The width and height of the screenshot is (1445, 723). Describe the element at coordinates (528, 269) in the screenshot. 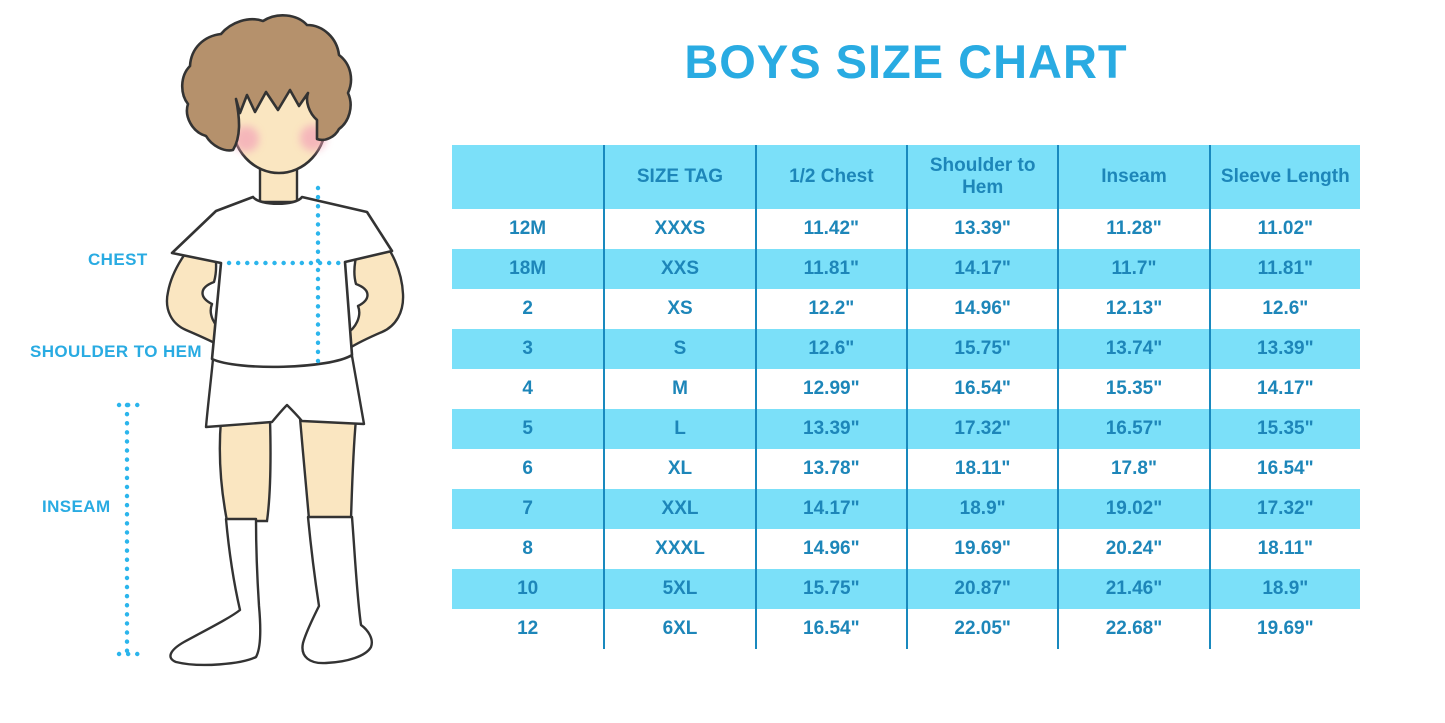

I see `table-cell: 18M` at that location.